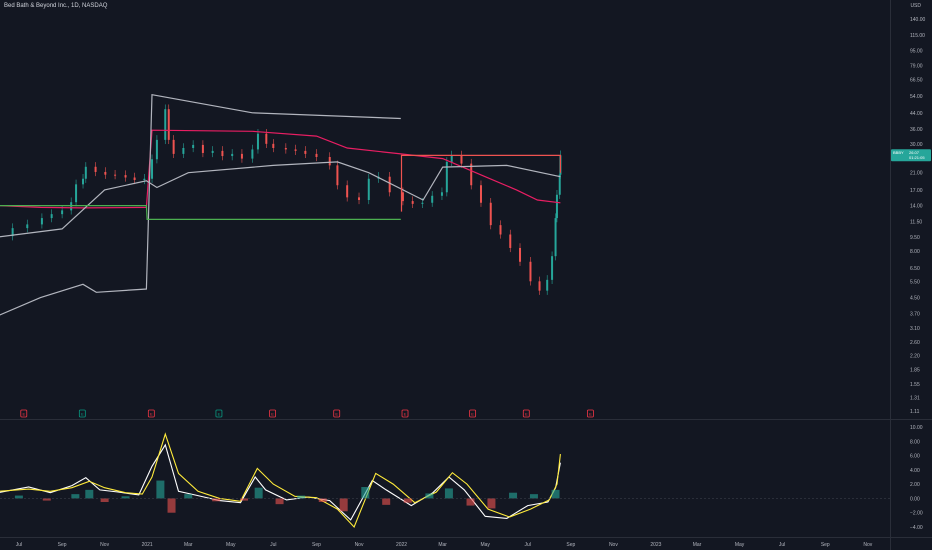  I want to click on time-tick-label: 2021, so click(147, 545).